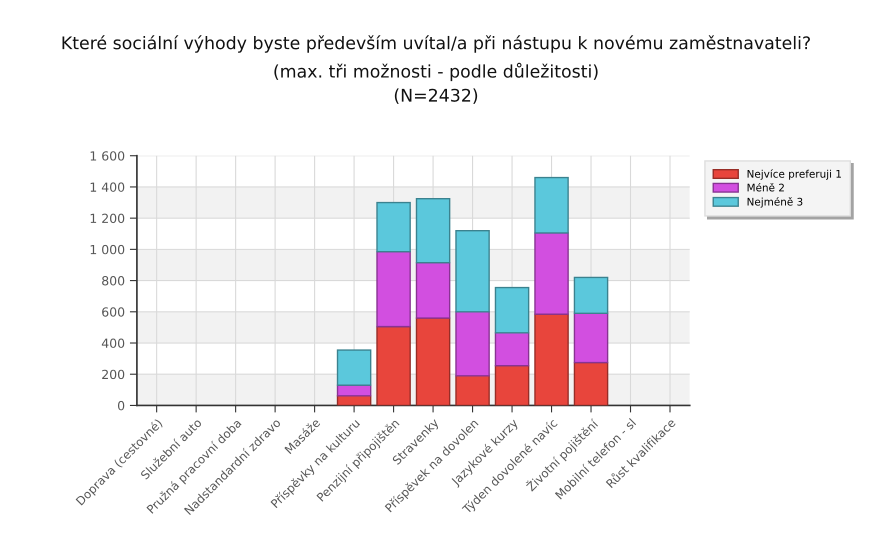 Image resolution: width=872 pixels, height=537 pixels. Describe the element at coordinates (107, 249) in the screenshot. I see `y-tick-label: 1 000` at that location.